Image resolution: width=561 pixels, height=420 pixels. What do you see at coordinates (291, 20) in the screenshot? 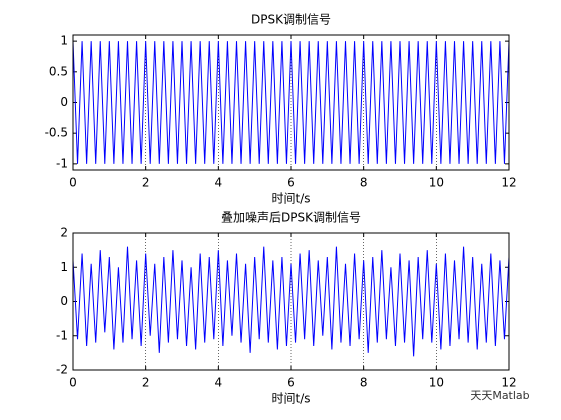
I see `chart-title: DPSK调制信号` at bounding box center [291, 20].